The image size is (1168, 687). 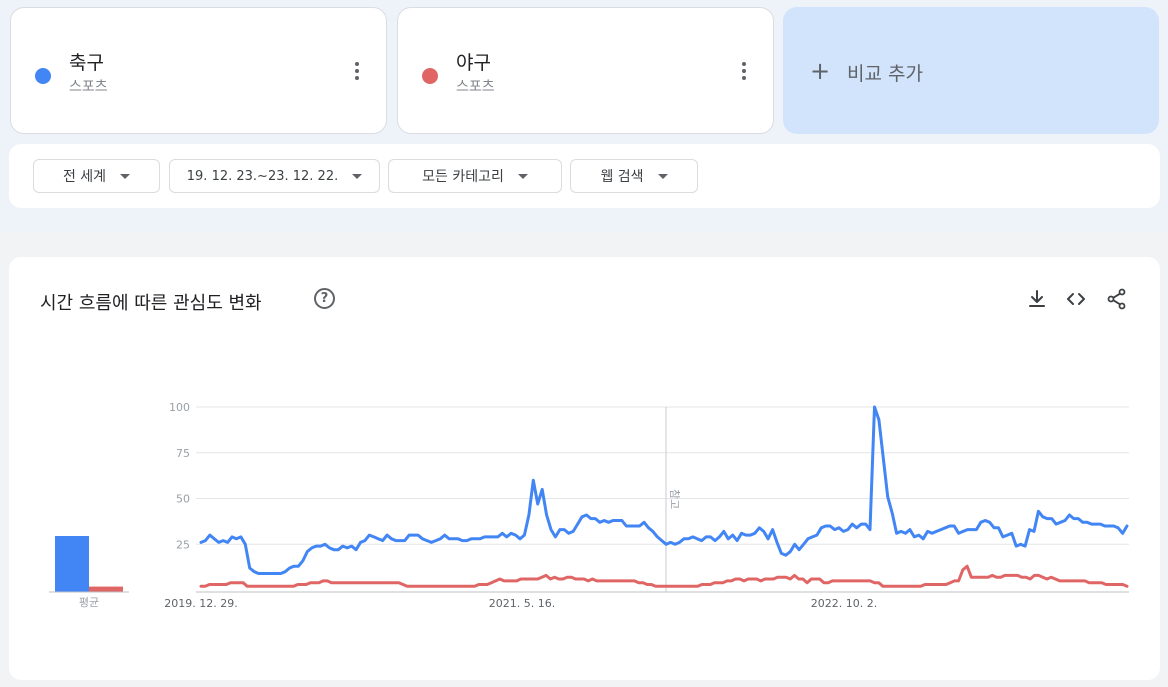 I want to click on embed-icon, so click(x=1076, y=299).